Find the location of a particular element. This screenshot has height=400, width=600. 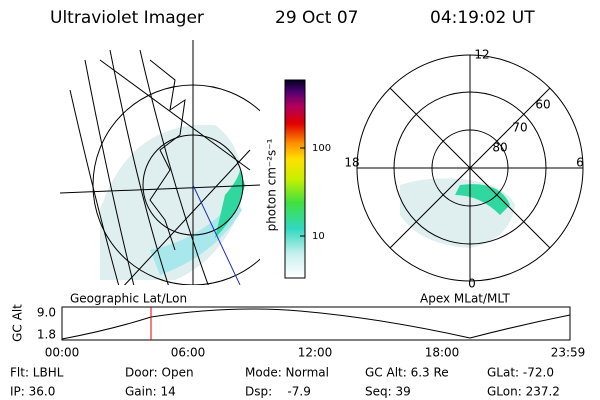

noon-line is located at coordinates (216, 234).